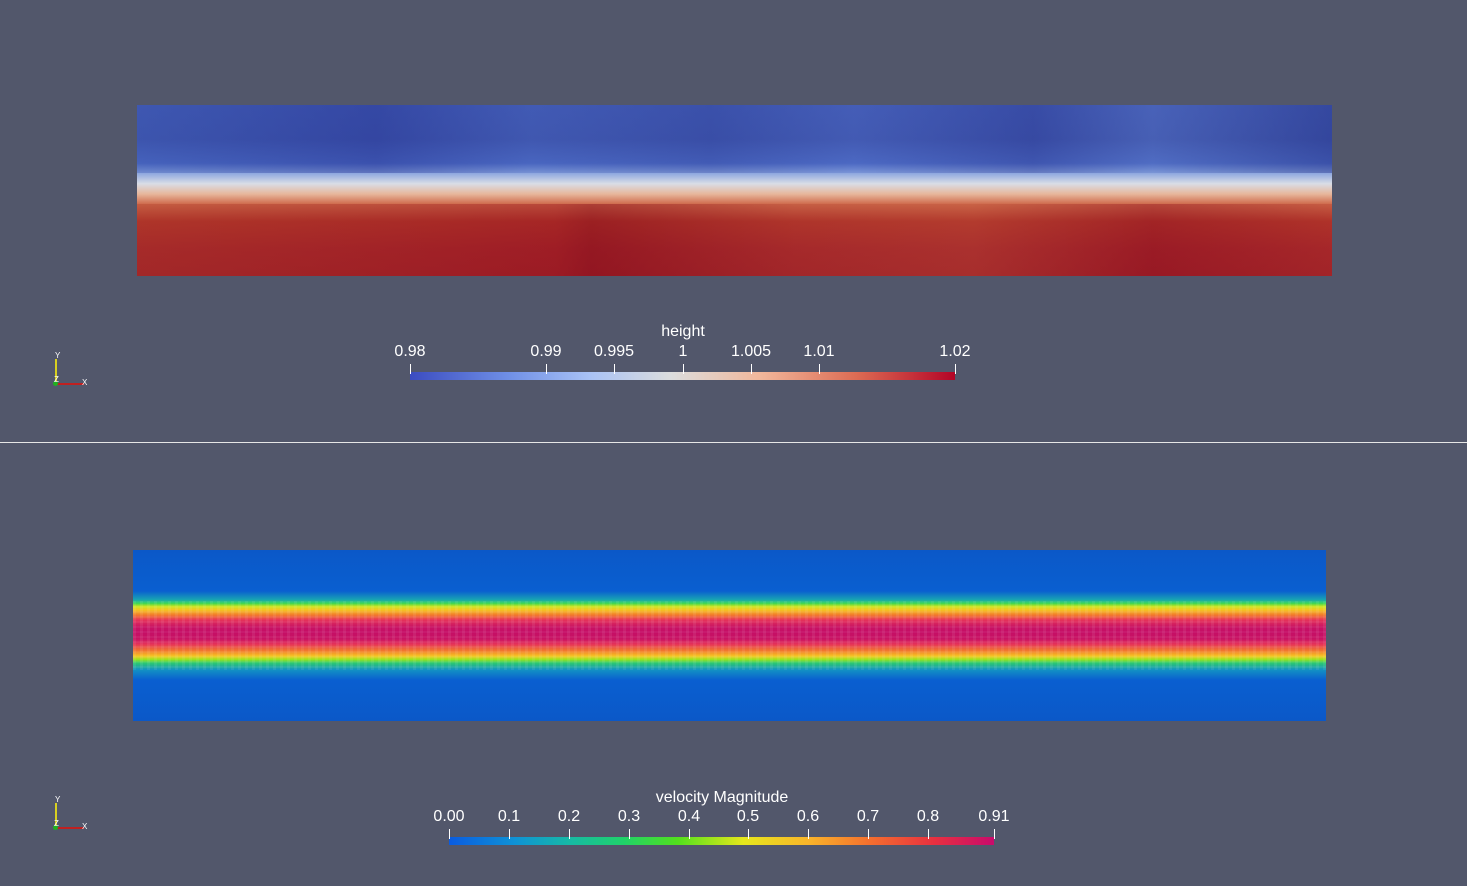 The width and height of the screenshot is (1467, 886). Describe the element at coordinates (721, 841) in the screenshot. I see `velocity-color-ramp` at that location.